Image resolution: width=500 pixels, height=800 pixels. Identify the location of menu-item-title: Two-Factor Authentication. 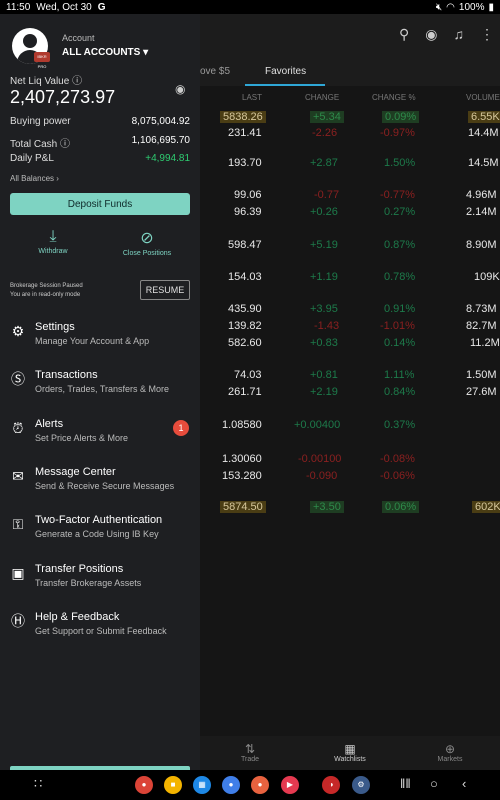
(99, 520).